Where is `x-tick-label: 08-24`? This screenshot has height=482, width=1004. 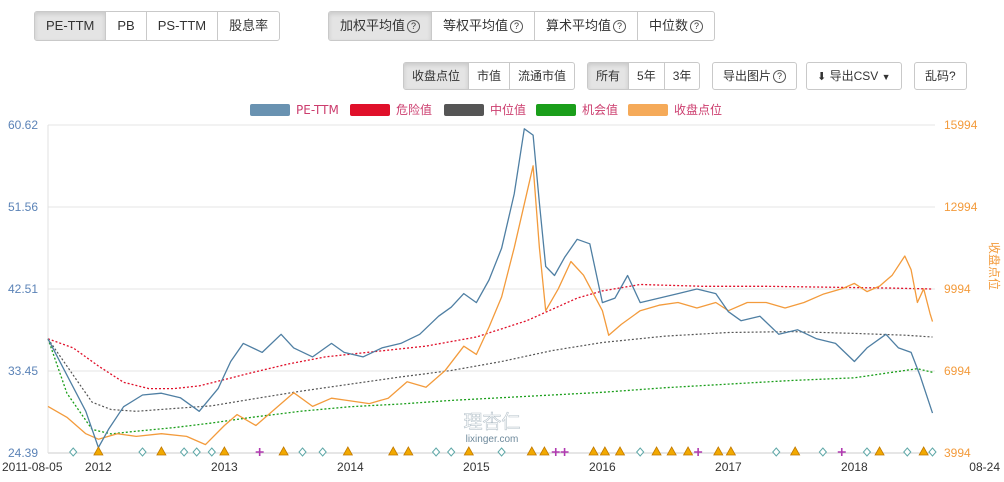
x-tick-label: 08-24 is located at coordinates (984, 467).